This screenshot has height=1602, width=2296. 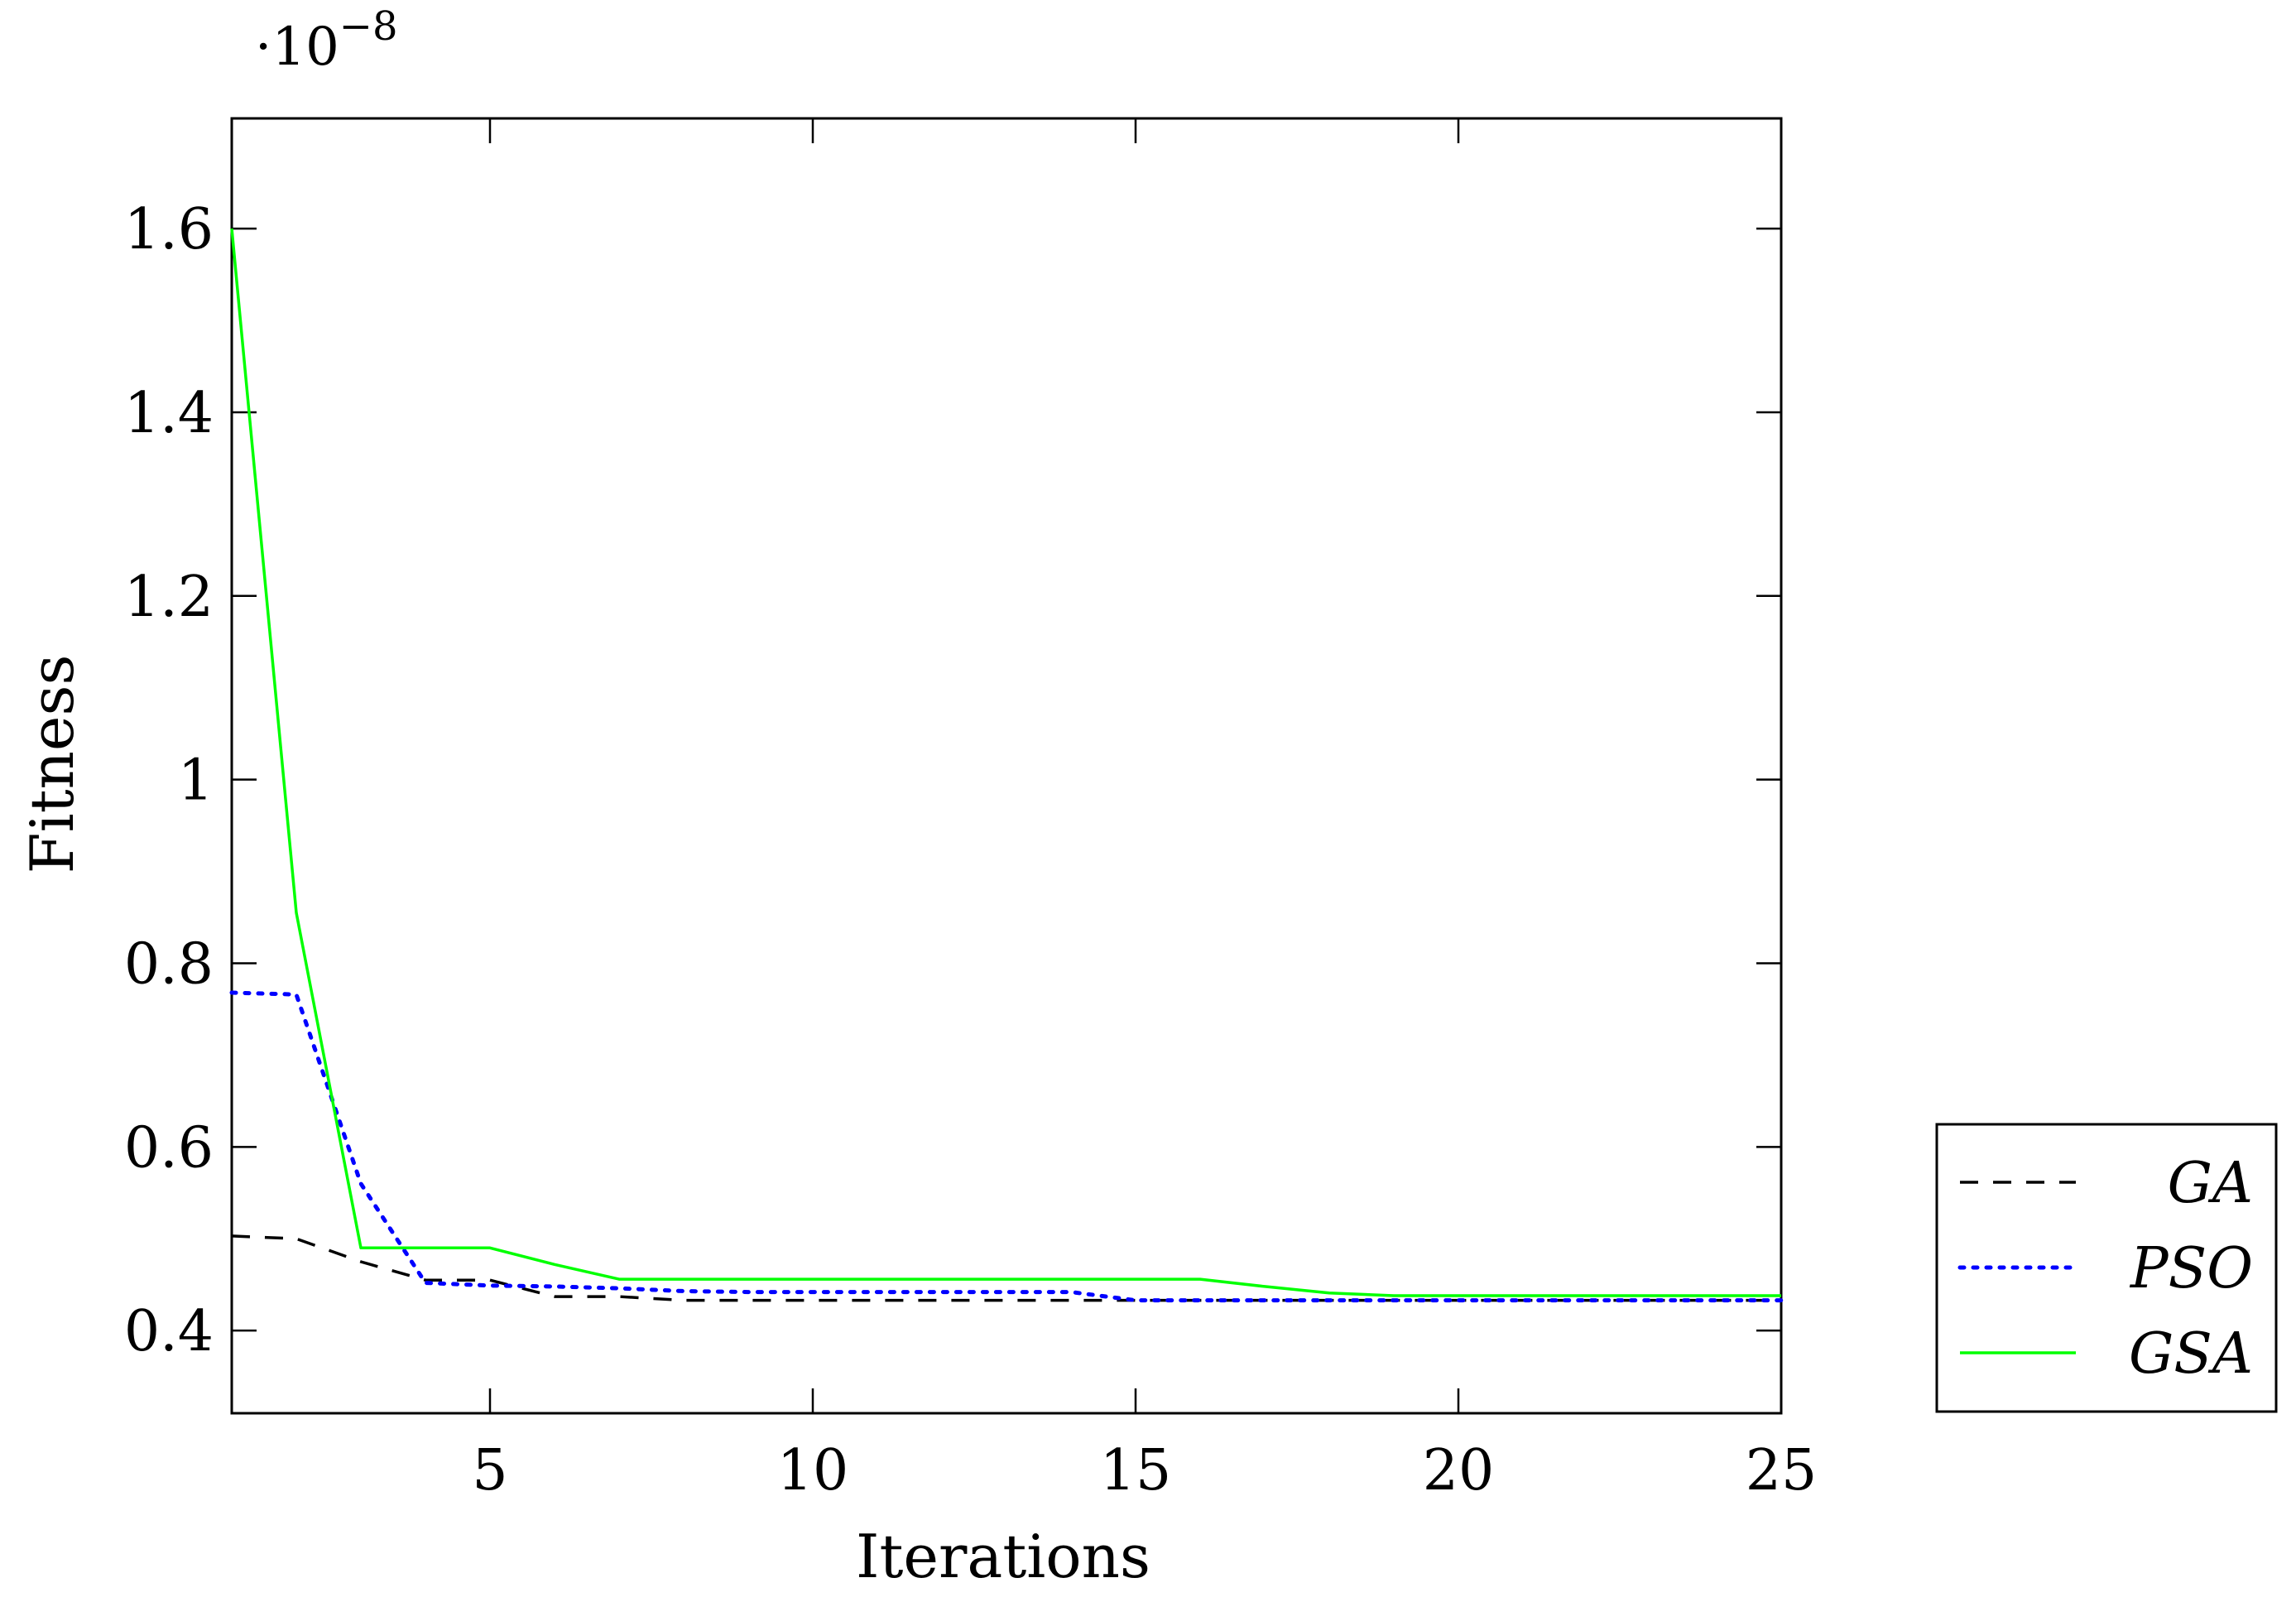 I want to click on series-line-ga, so click(x=1006, y=1268).